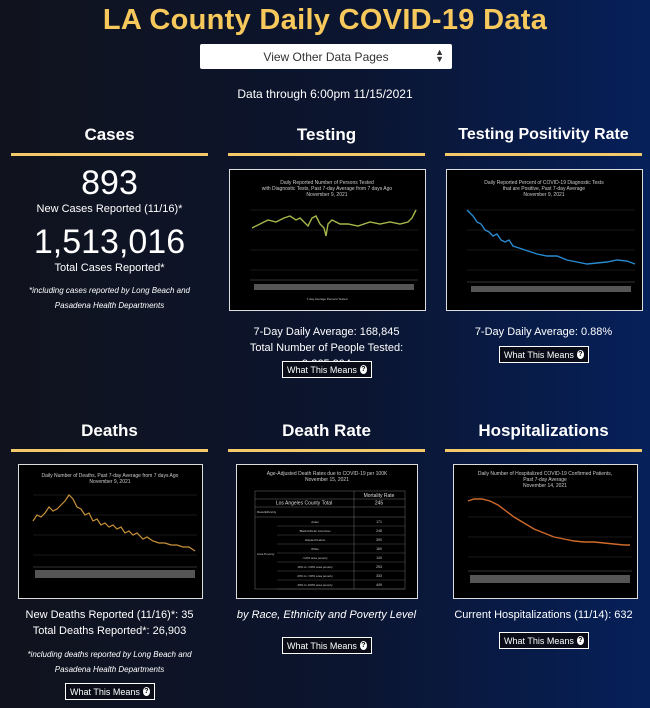 The width and height of the screenshot is (650, 708). I want to click on table-row-label: 30% to 100% area poverty, so click(315, 585).